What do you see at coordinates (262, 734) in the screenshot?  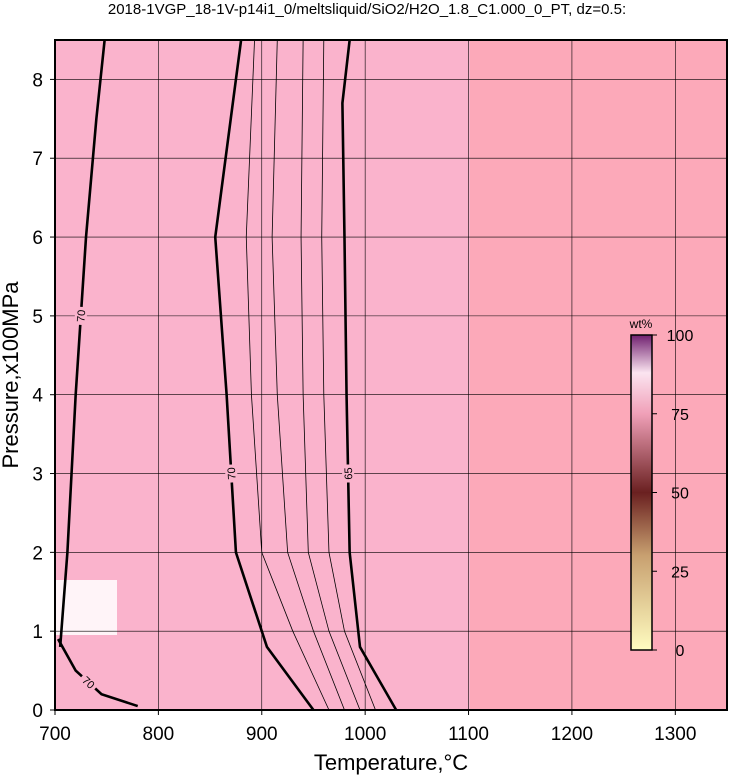 I see `x-tick-label: 900` at bounding box center [262, 734].